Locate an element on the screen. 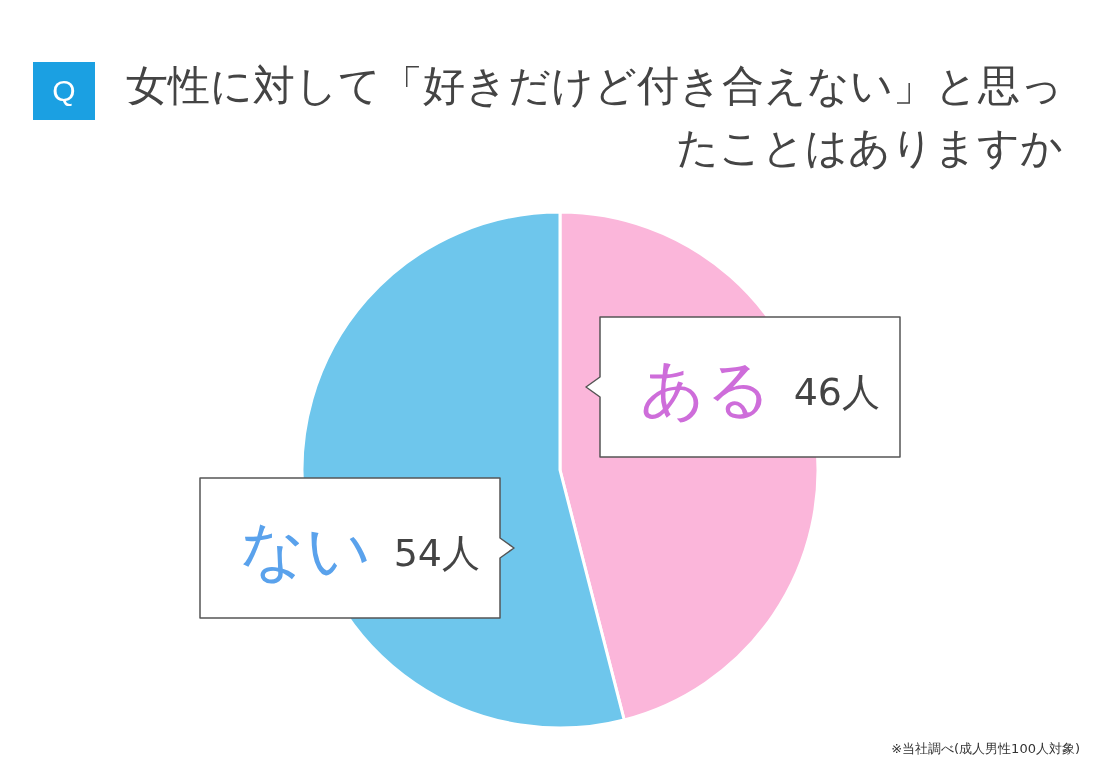  chart-title: 女性に対して「好きだけど付き合えない」と思ったことはありますか is located at coordinates (594, 117).